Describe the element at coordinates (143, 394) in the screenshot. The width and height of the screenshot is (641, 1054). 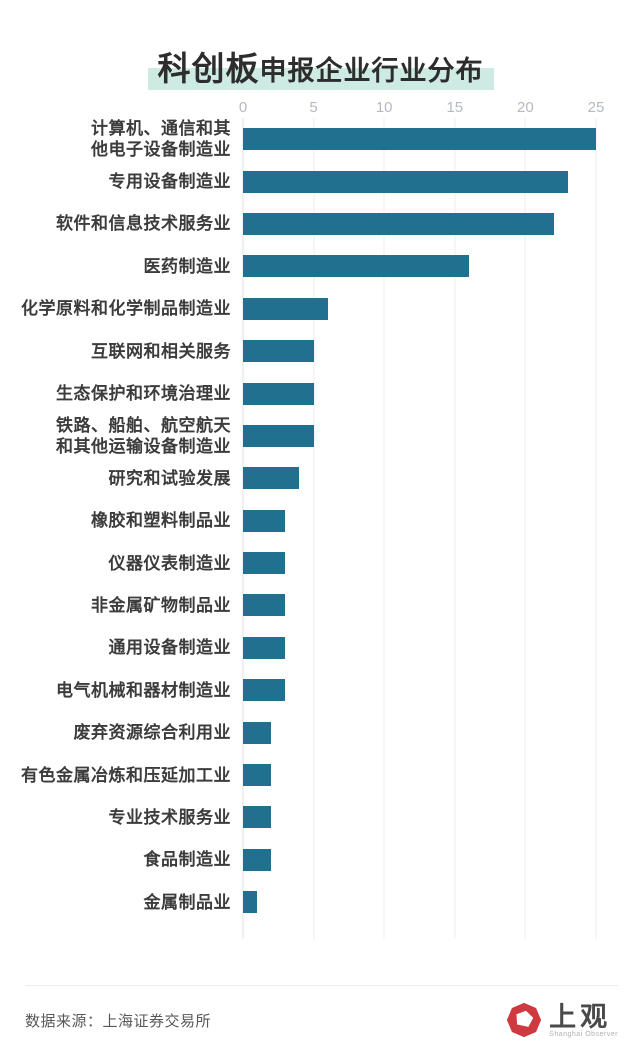
I see `category-label: 生态保护和环境治理业` at that location.